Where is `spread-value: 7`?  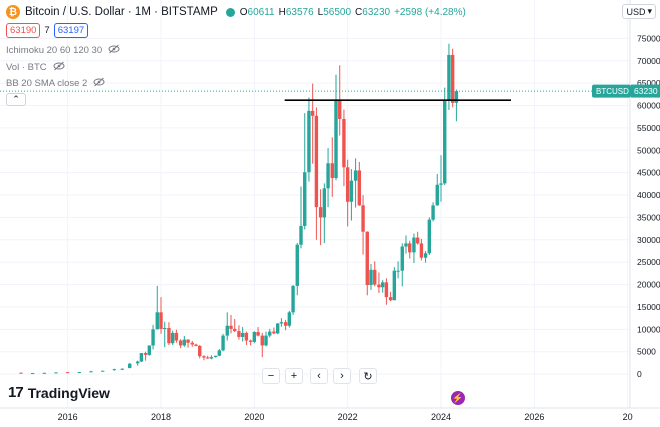 spread-value: 7 is located at coordinates (47, 30).